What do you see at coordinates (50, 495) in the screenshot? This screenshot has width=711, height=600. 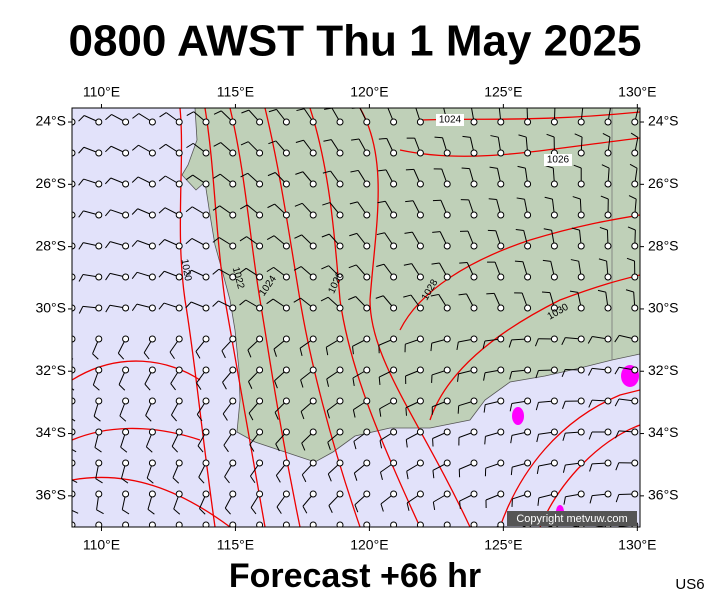 I see `lat-label: 36°S` at bounding box center [50, 495].